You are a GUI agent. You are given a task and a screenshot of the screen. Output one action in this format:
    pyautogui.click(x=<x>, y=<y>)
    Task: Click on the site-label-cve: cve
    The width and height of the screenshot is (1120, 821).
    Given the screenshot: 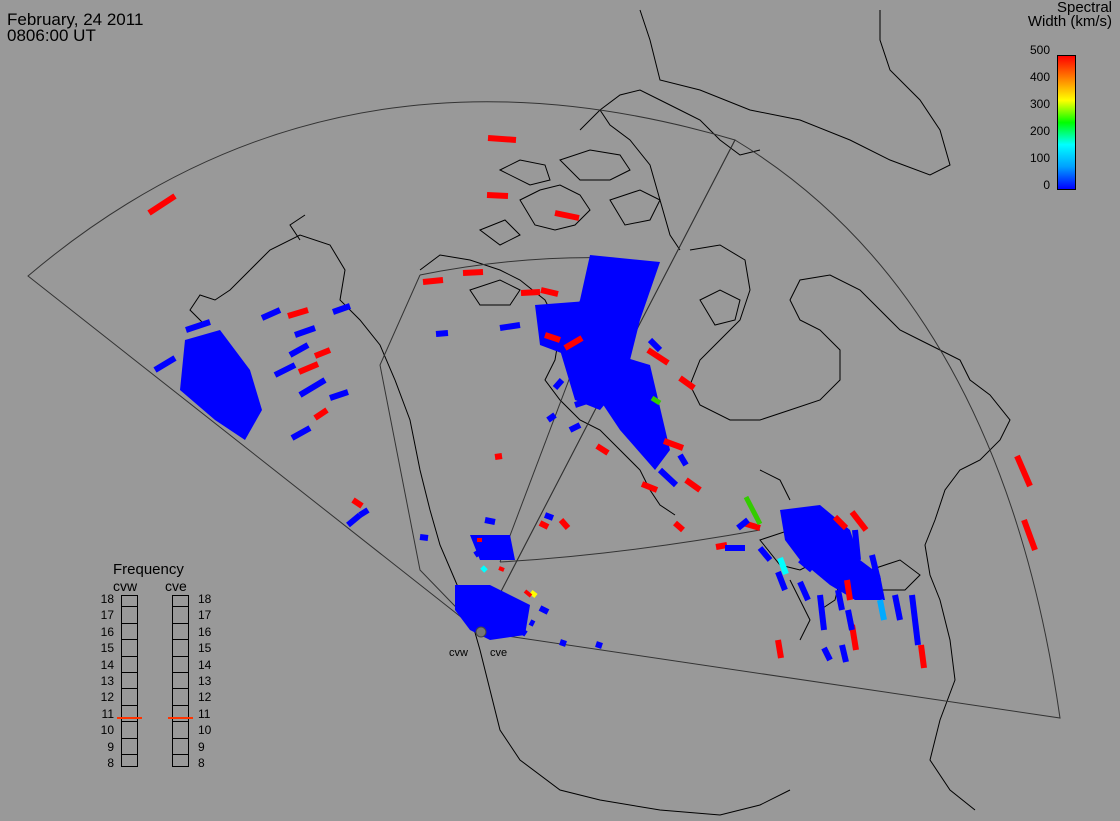 What is the action you would take?
    pyautogui.click(x=499, y=653)
    